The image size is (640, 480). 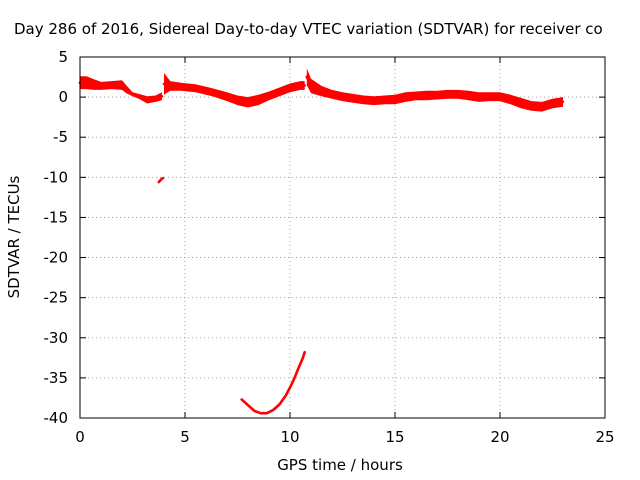 I want to click on x-tick-label: 10, so click(x=289, y=437).